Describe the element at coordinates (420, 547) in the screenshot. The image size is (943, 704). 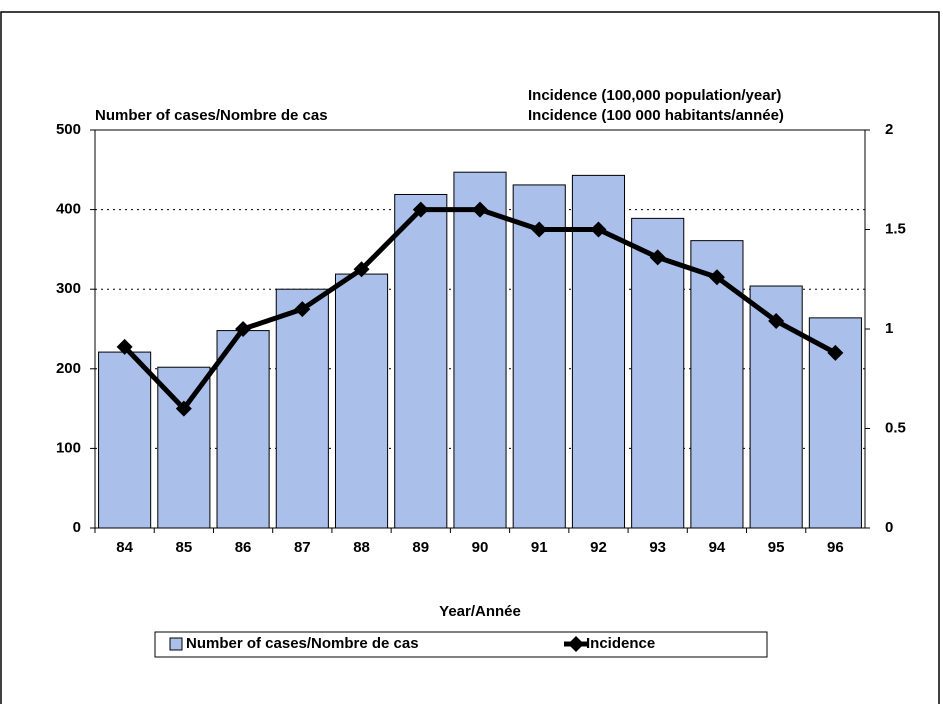
I see `x-tick-label: 89` at that location.